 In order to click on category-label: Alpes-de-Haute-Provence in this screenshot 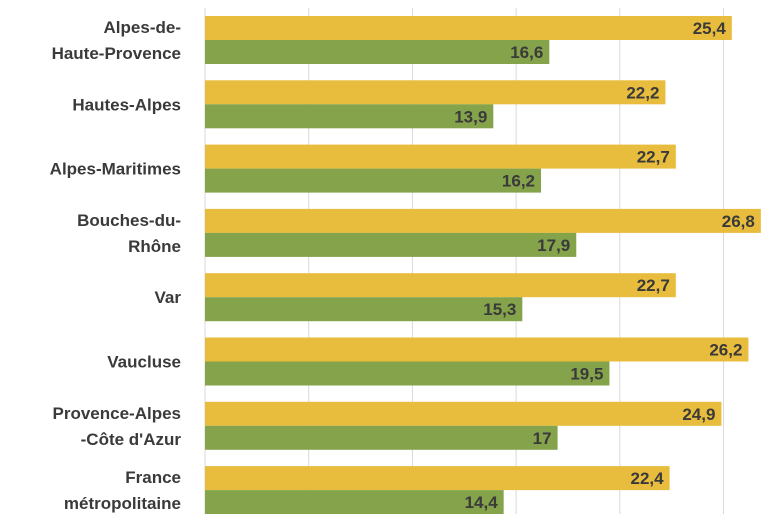, I will do `click(116, 40)`.